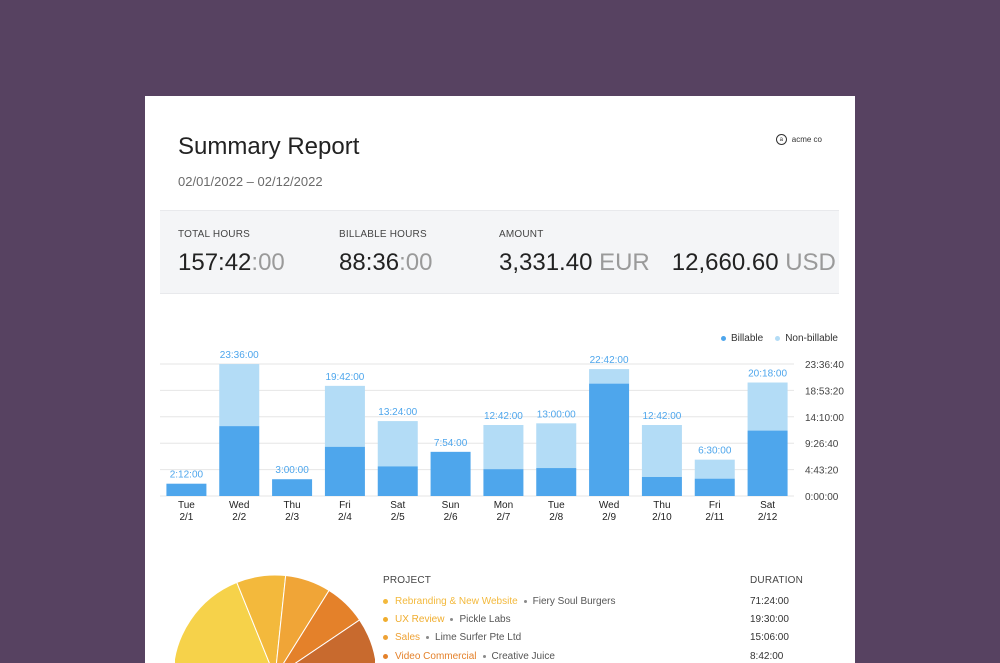 The height and width of the screenshot is (663, 1000). I want to click on project-duration: 15:06:00, so click(769, 637).